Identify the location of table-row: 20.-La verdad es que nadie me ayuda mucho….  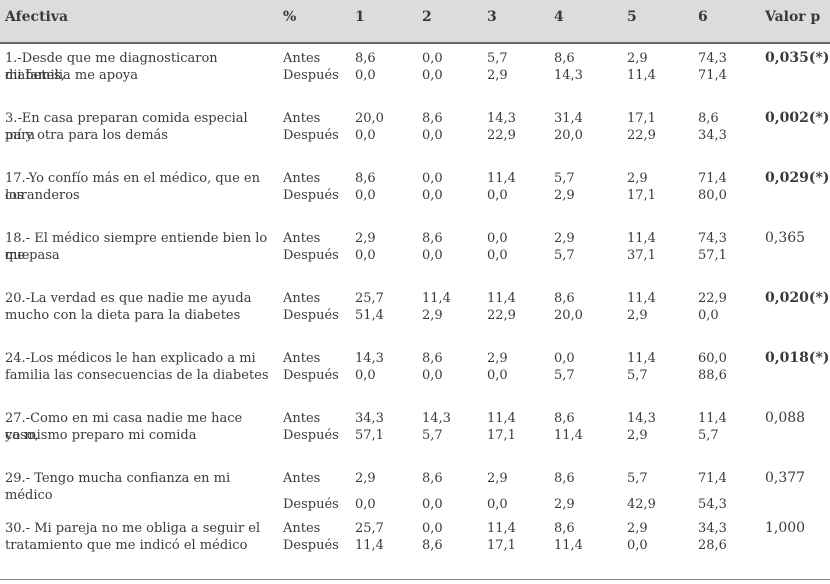
(415, 310).